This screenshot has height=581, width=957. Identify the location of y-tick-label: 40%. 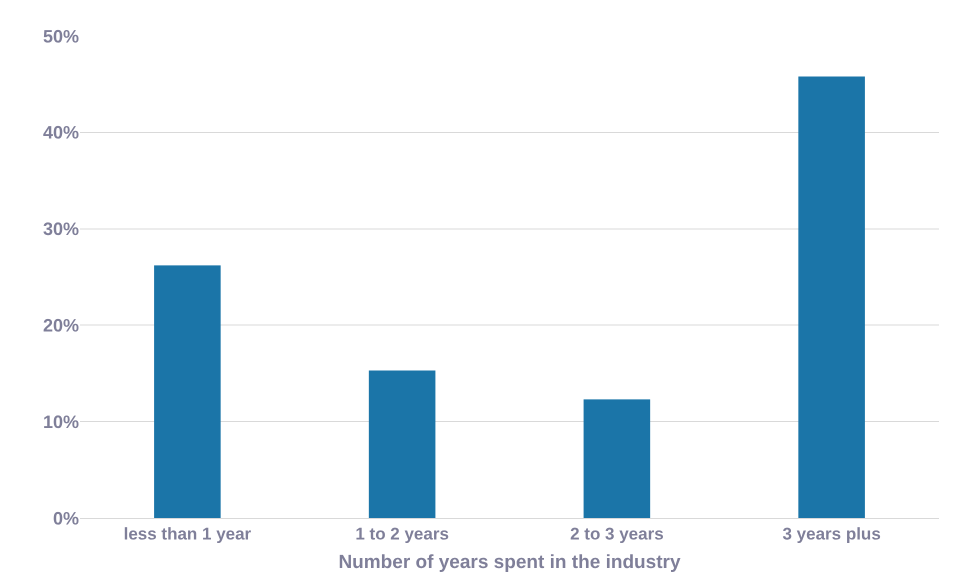
(60, 132).